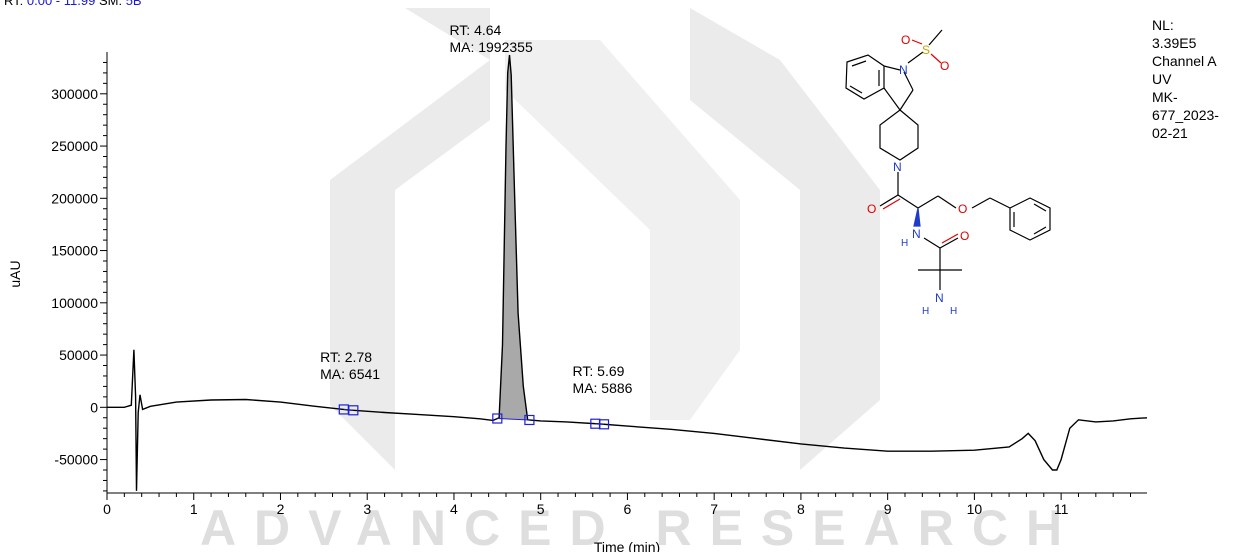 The height and width of the screenshot is (552, 1239). What do you see at coordinates (14, 4) in the screenshot?
I see `rt-label: RT:` at bounding box center [14, 4].